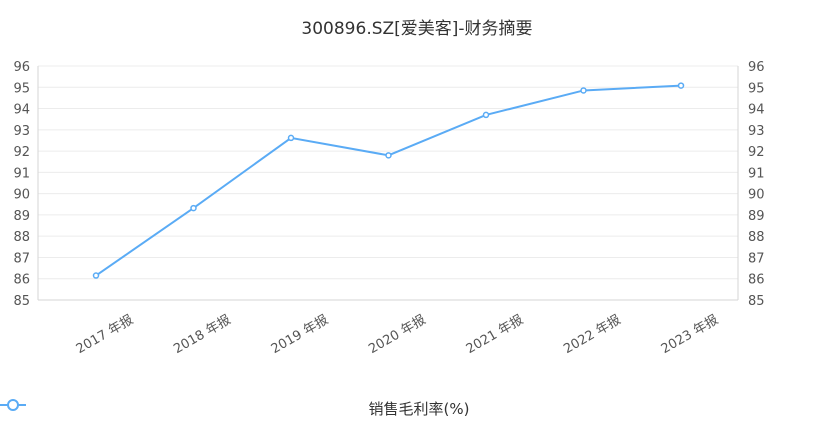  I want to click on x-tick-label: 2023 年报, so click(690, 334).